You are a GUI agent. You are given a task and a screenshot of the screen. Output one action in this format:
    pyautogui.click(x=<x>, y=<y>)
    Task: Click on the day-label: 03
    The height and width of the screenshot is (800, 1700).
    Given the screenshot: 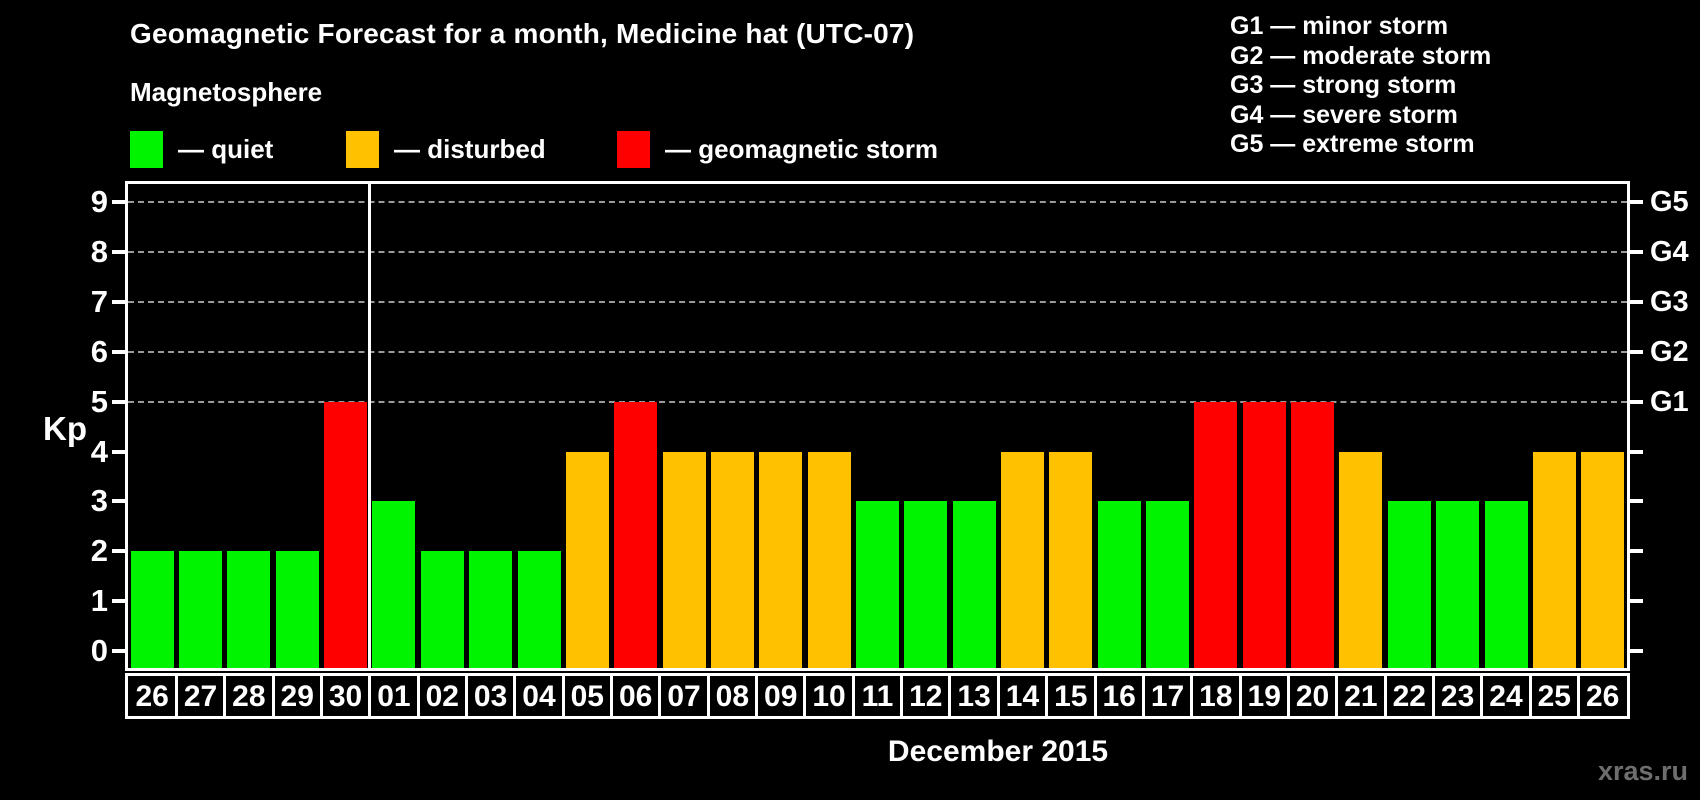 What is the action you would take?
    pyautogui.click(x=490, y=696)
    